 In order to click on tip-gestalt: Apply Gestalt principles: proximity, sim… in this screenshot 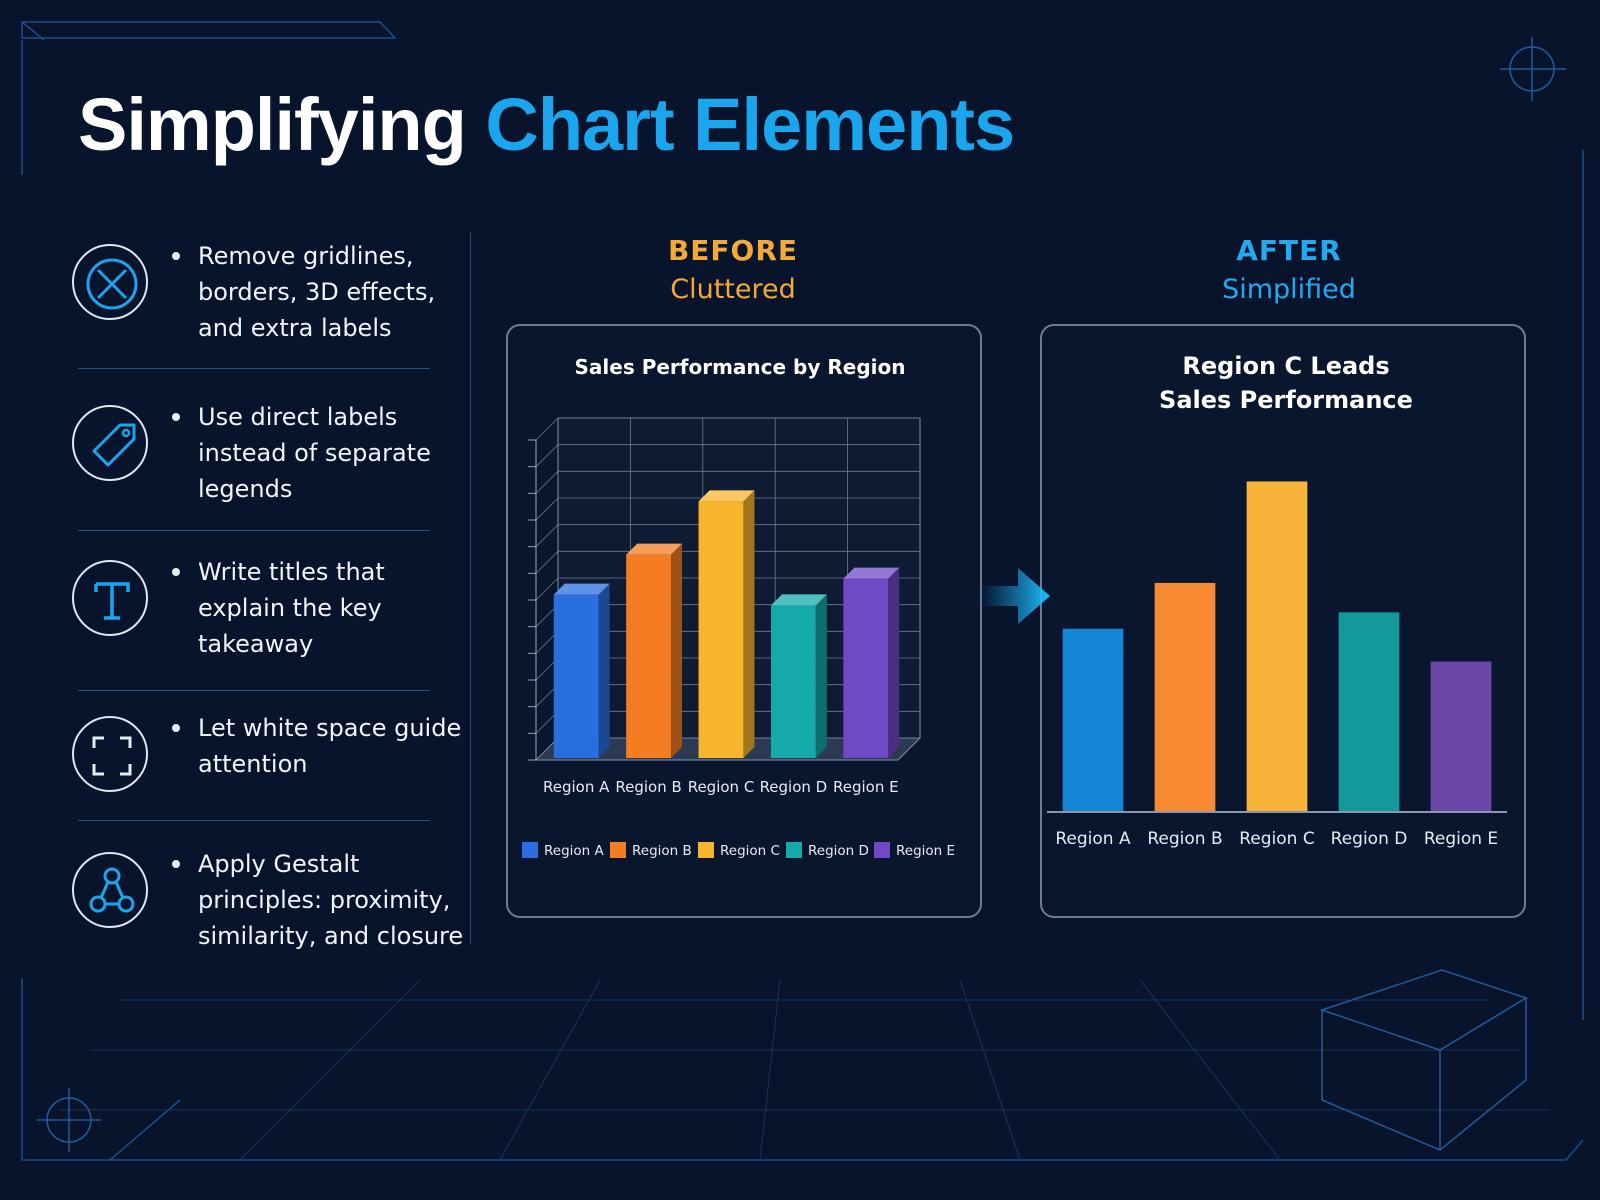, I will do `click(272, 900)`.